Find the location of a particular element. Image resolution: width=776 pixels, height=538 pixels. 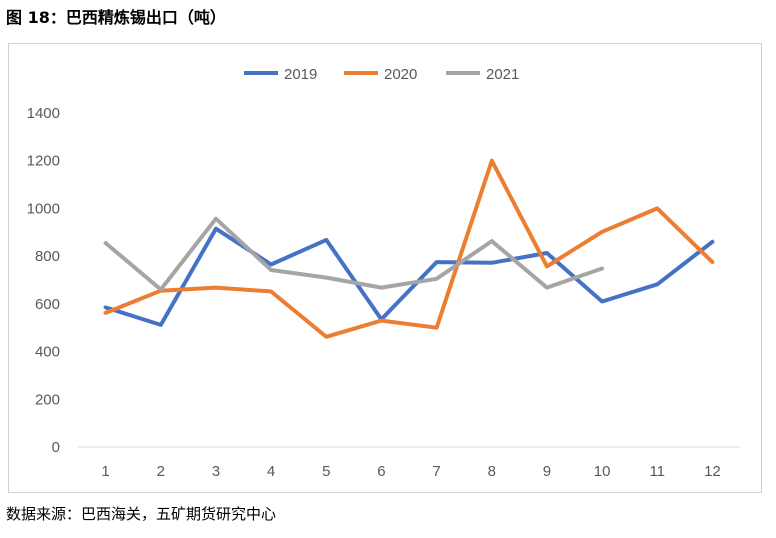

page-title: 图 18：巴西精炼锡出口（吨） is located at coordinates (116, 17).